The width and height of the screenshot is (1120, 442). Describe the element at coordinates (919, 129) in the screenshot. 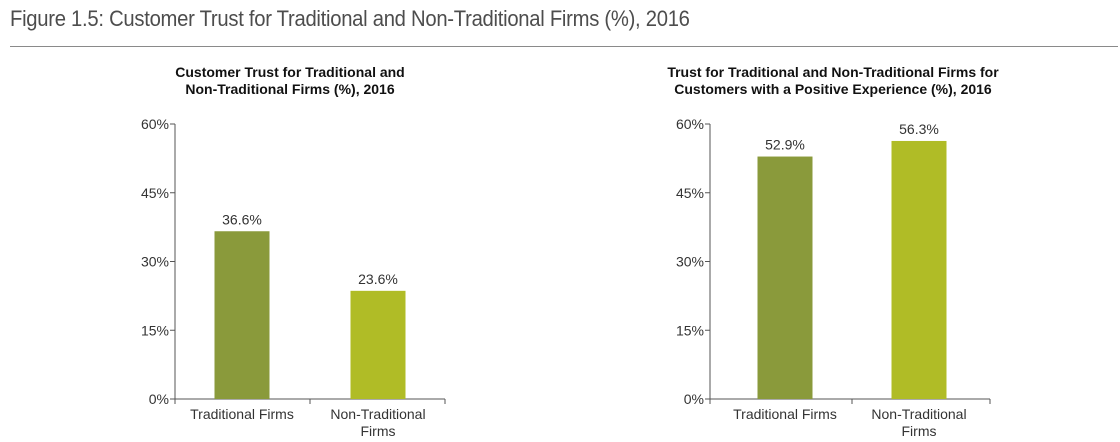

I see `data-label: 56.3%` at that location.